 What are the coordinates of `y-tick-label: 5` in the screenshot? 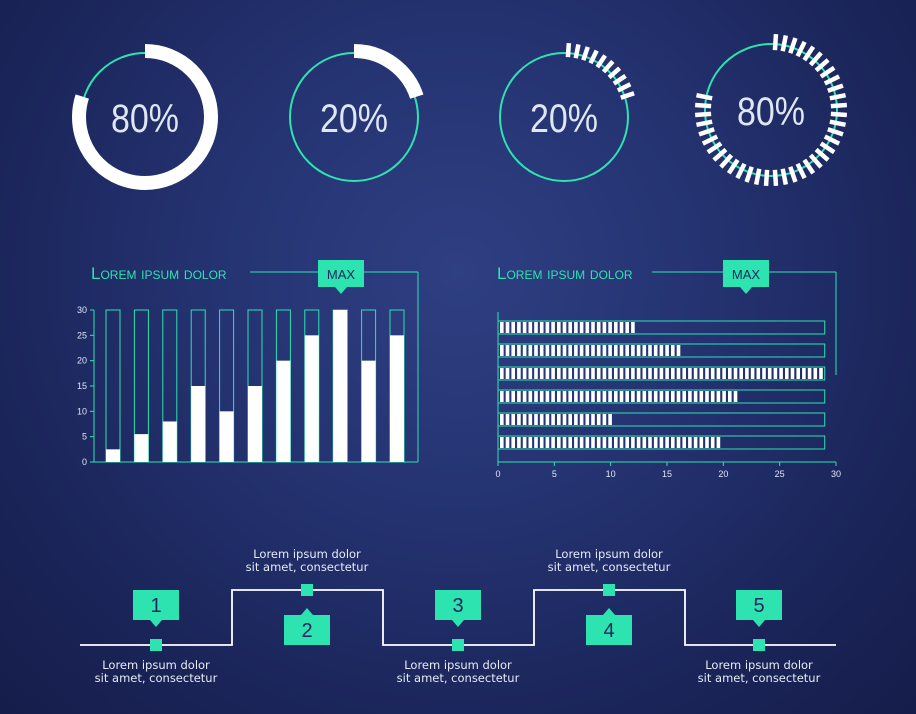 It's located at (84, 437).